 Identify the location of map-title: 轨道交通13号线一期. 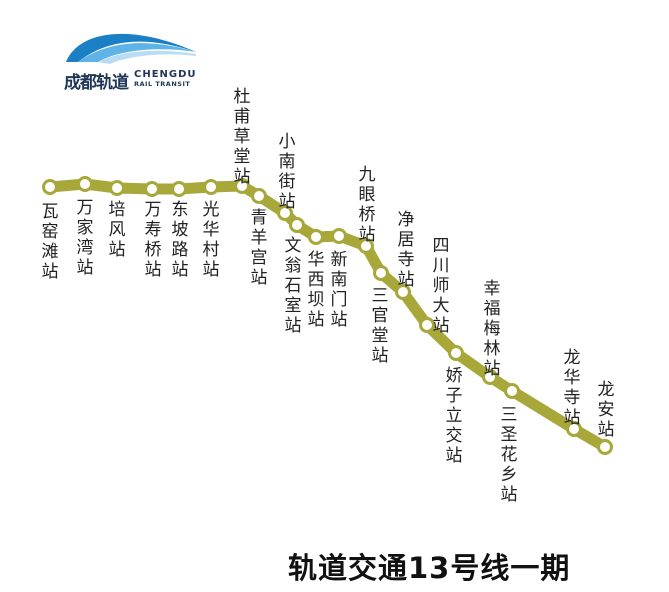
(429, 568).